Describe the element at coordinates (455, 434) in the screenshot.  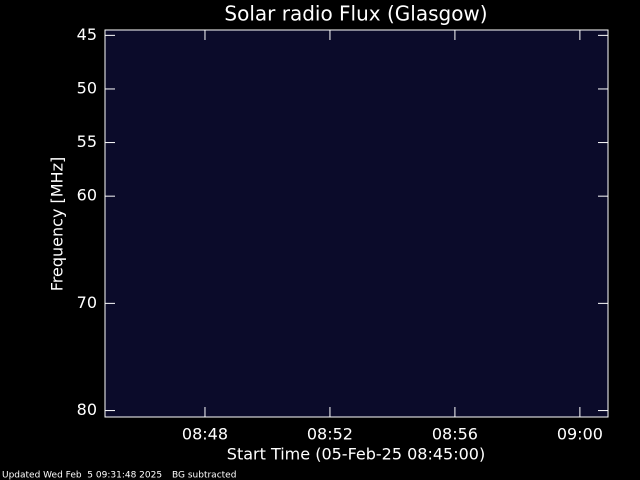
I see `x-tick-label: 08:56` at that location.